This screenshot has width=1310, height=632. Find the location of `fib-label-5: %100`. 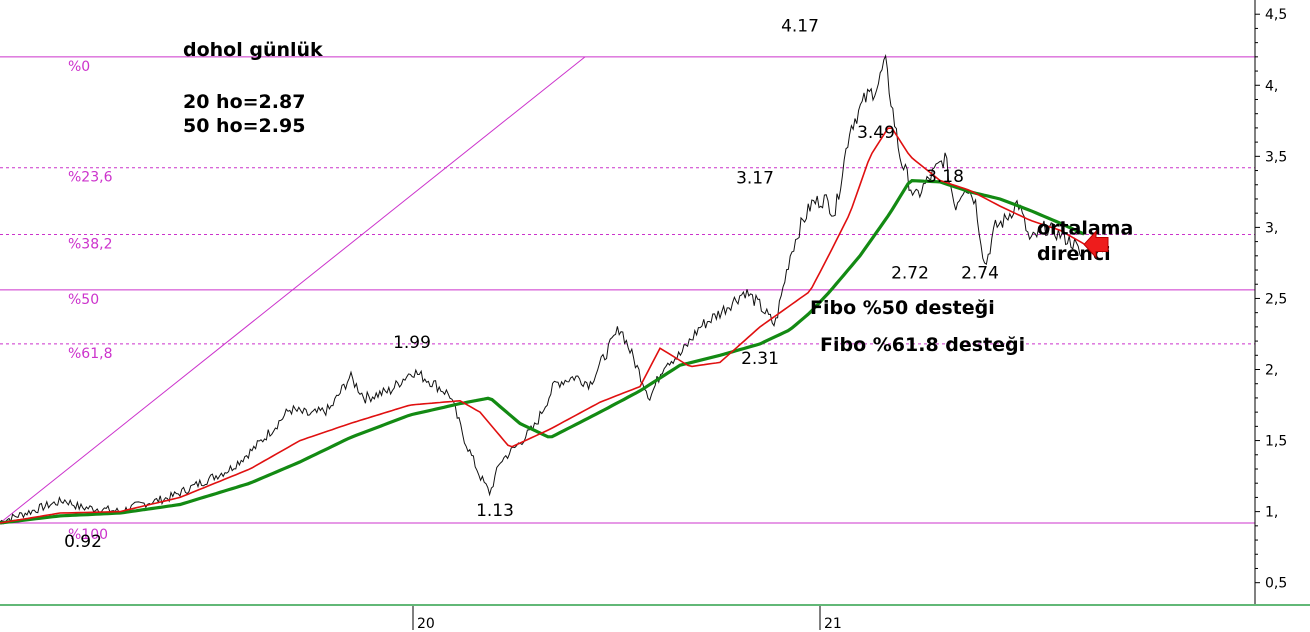

fib-label-5: %100 is located at coordinates (88, 535).